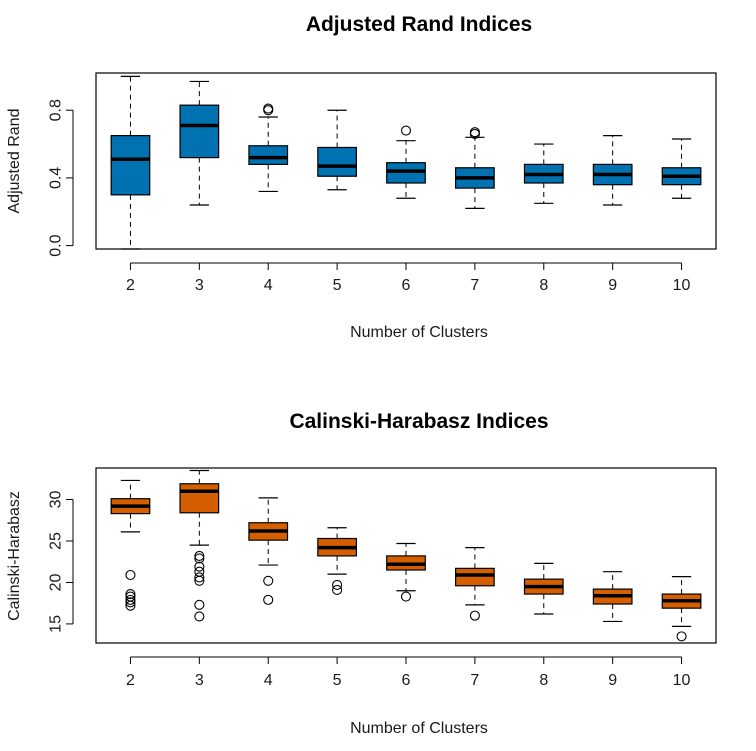  I want to click on chart-title-calinski-harabasz: Calinski-Harabasz Indices, so click(418, 421).